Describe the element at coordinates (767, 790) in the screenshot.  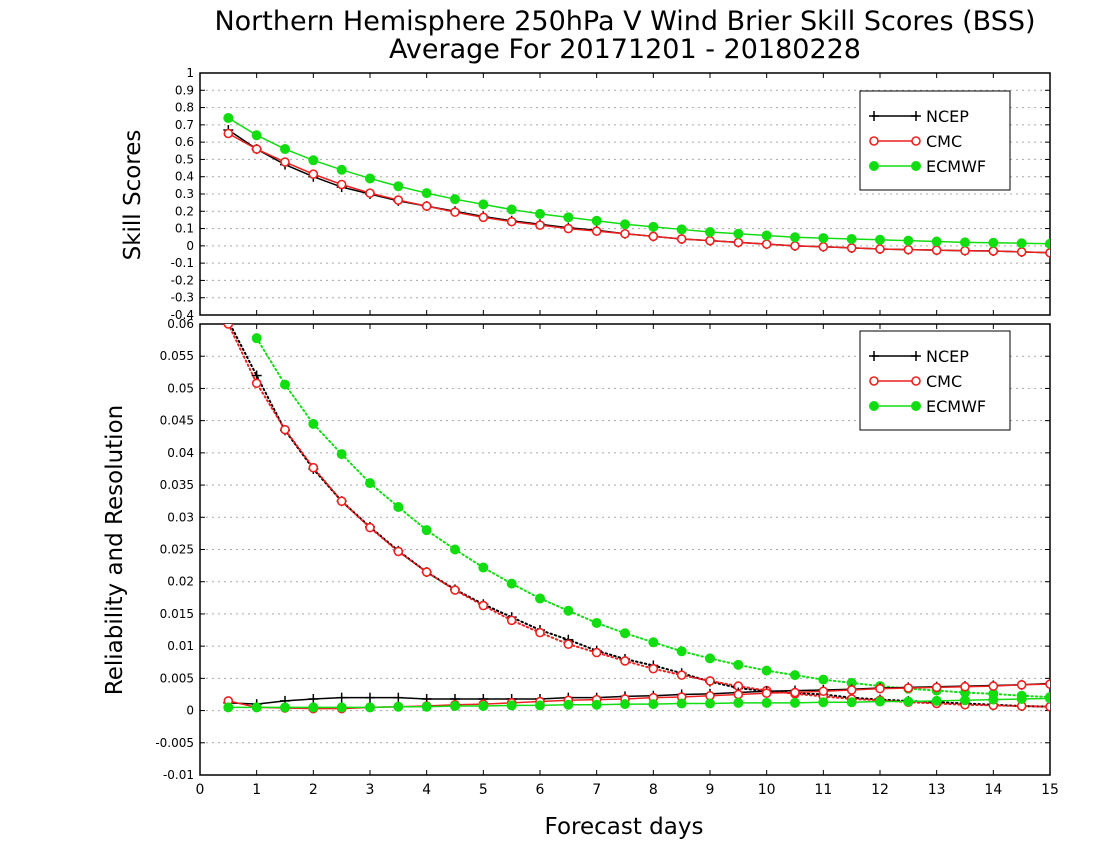
I see `x-tick-label: 10` at that location.